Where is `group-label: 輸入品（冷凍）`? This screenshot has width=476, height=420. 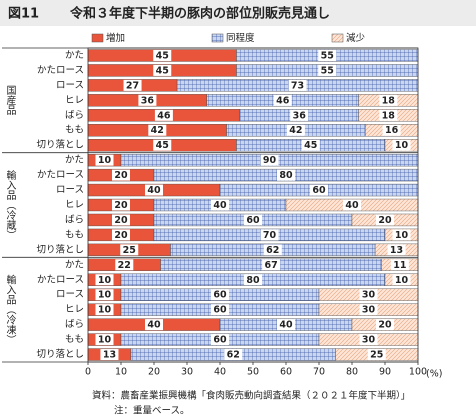 group-label: 輸入品（冷凍） is located at coordinates (10, 308).